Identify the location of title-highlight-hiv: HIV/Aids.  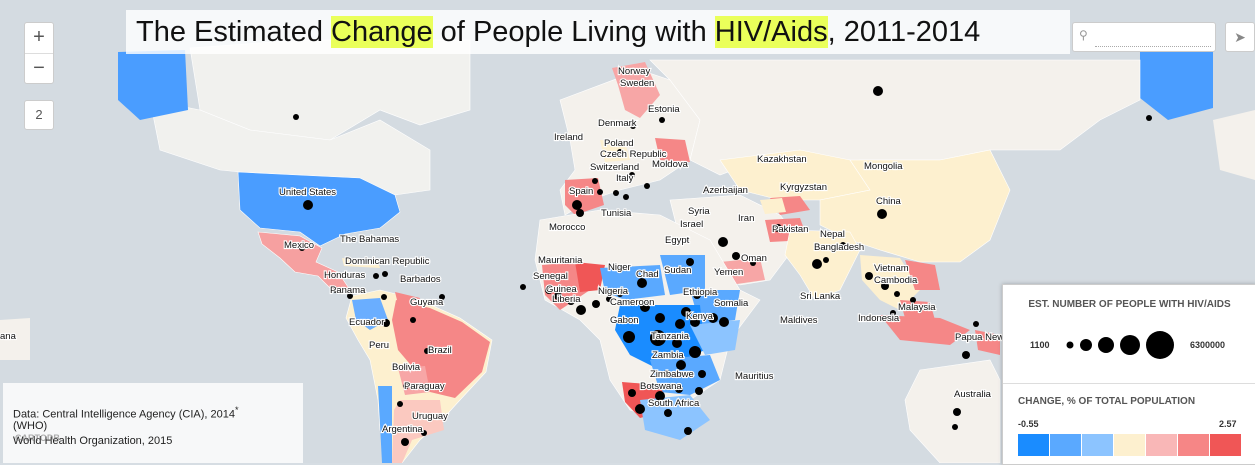
(771, 32).